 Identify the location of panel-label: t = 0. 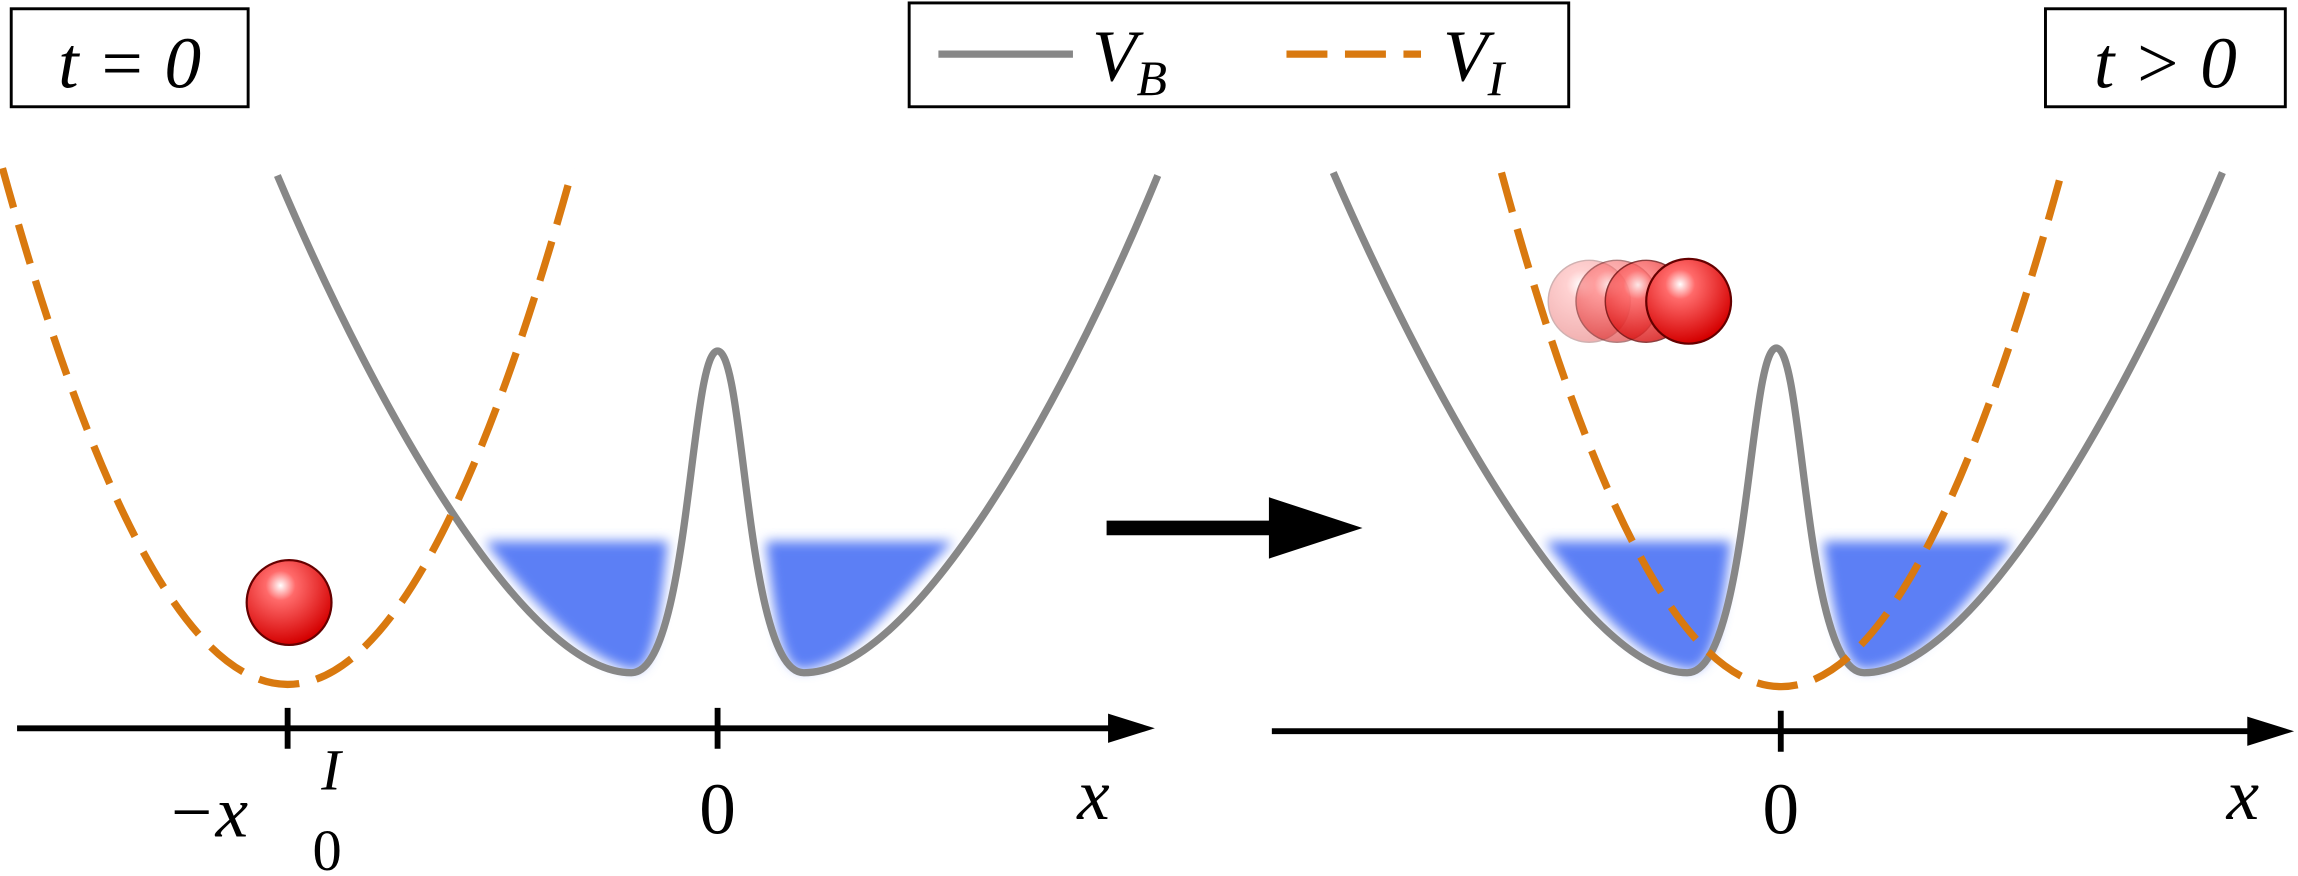
(129, 63).